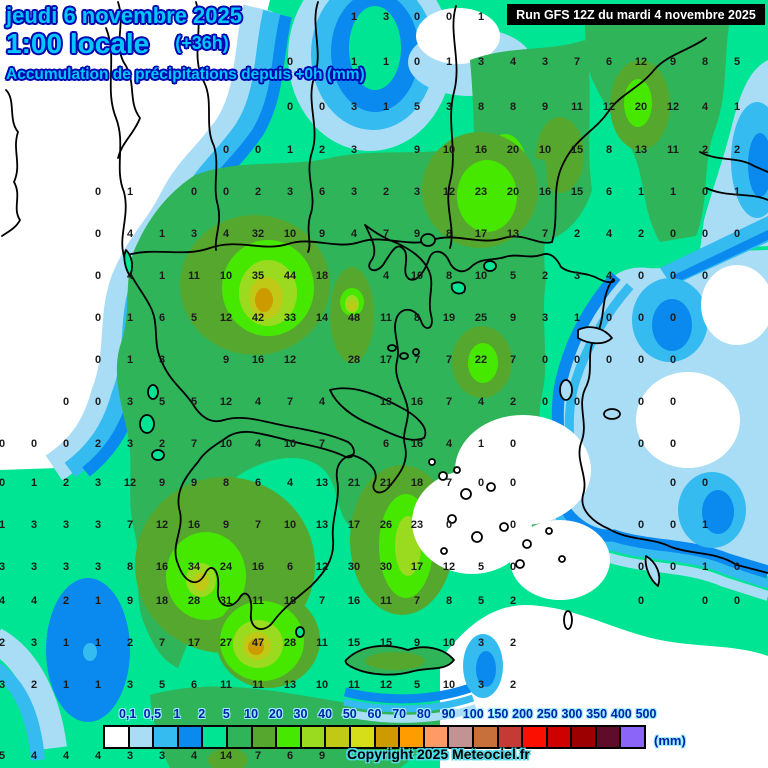 This screenshot has height=768, width=768. What do you see at coordinates (449, 567) in the screenshot?
I see `map-value: 12` at bounding box center [449, 567].